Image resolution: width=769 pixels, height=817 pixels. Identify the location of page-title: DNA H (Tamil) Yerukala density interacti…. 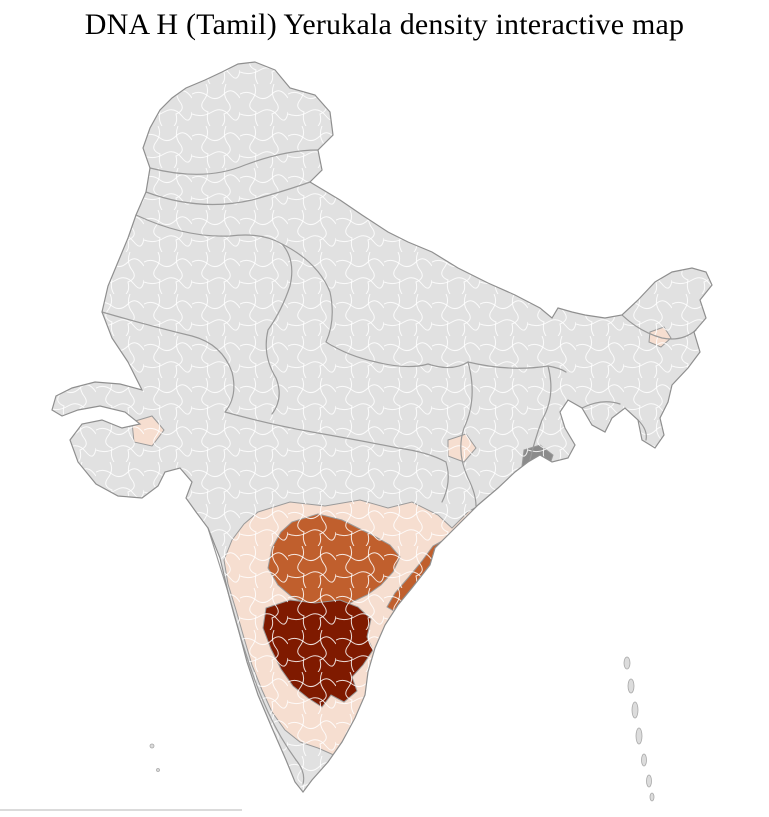
(384, 24).